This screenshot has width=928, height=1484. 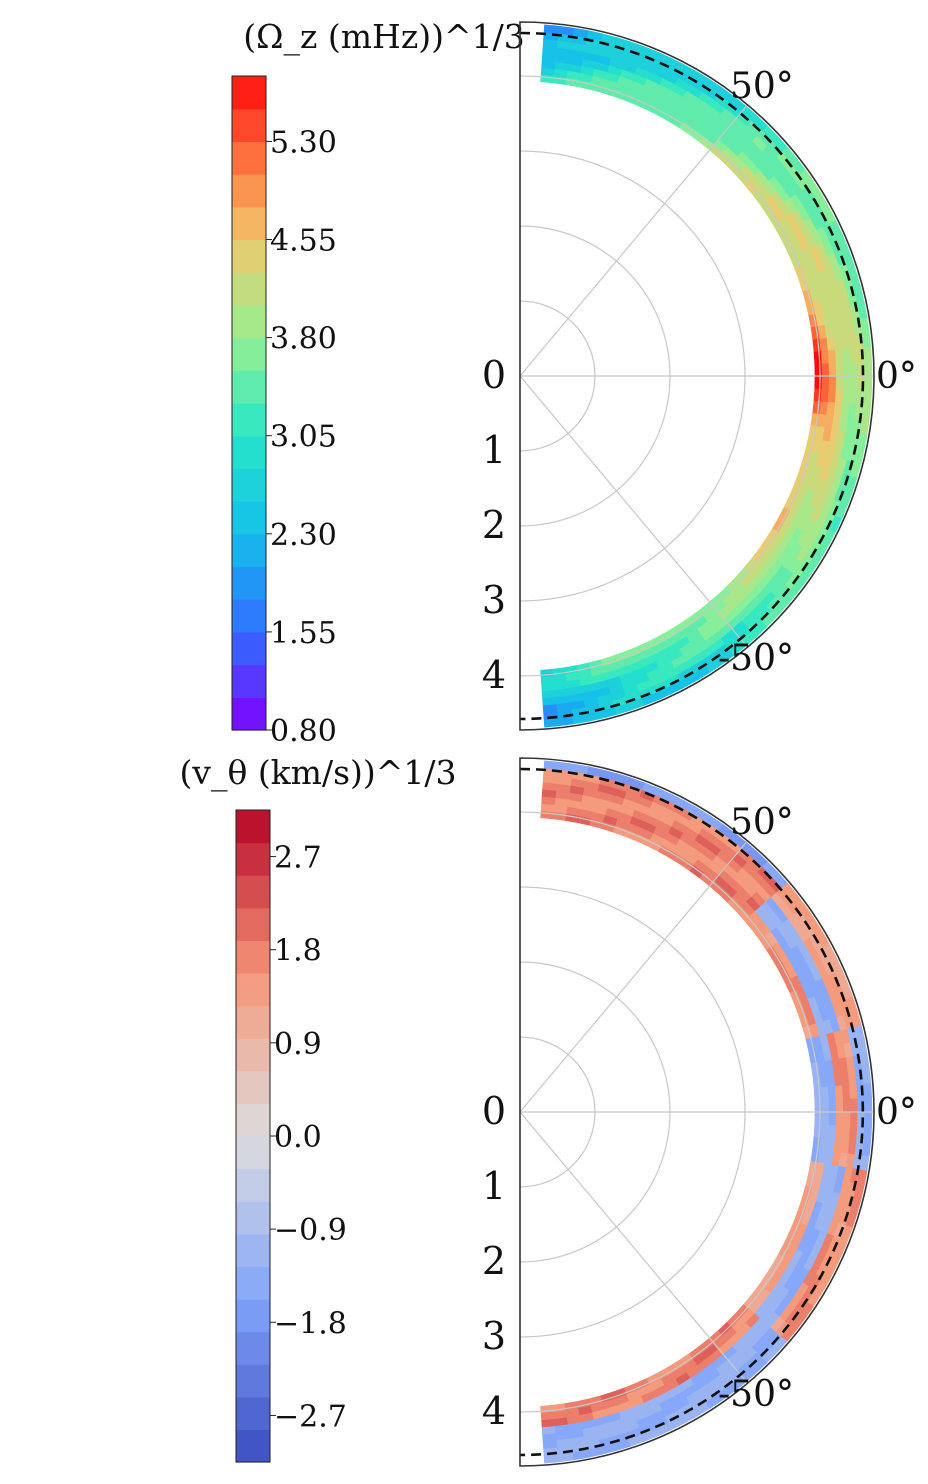 What do you see at coordinates (298, 858) in the screenshot?
I see `colorbar-tick-label: 2.7` at bounding box center [298, 858].